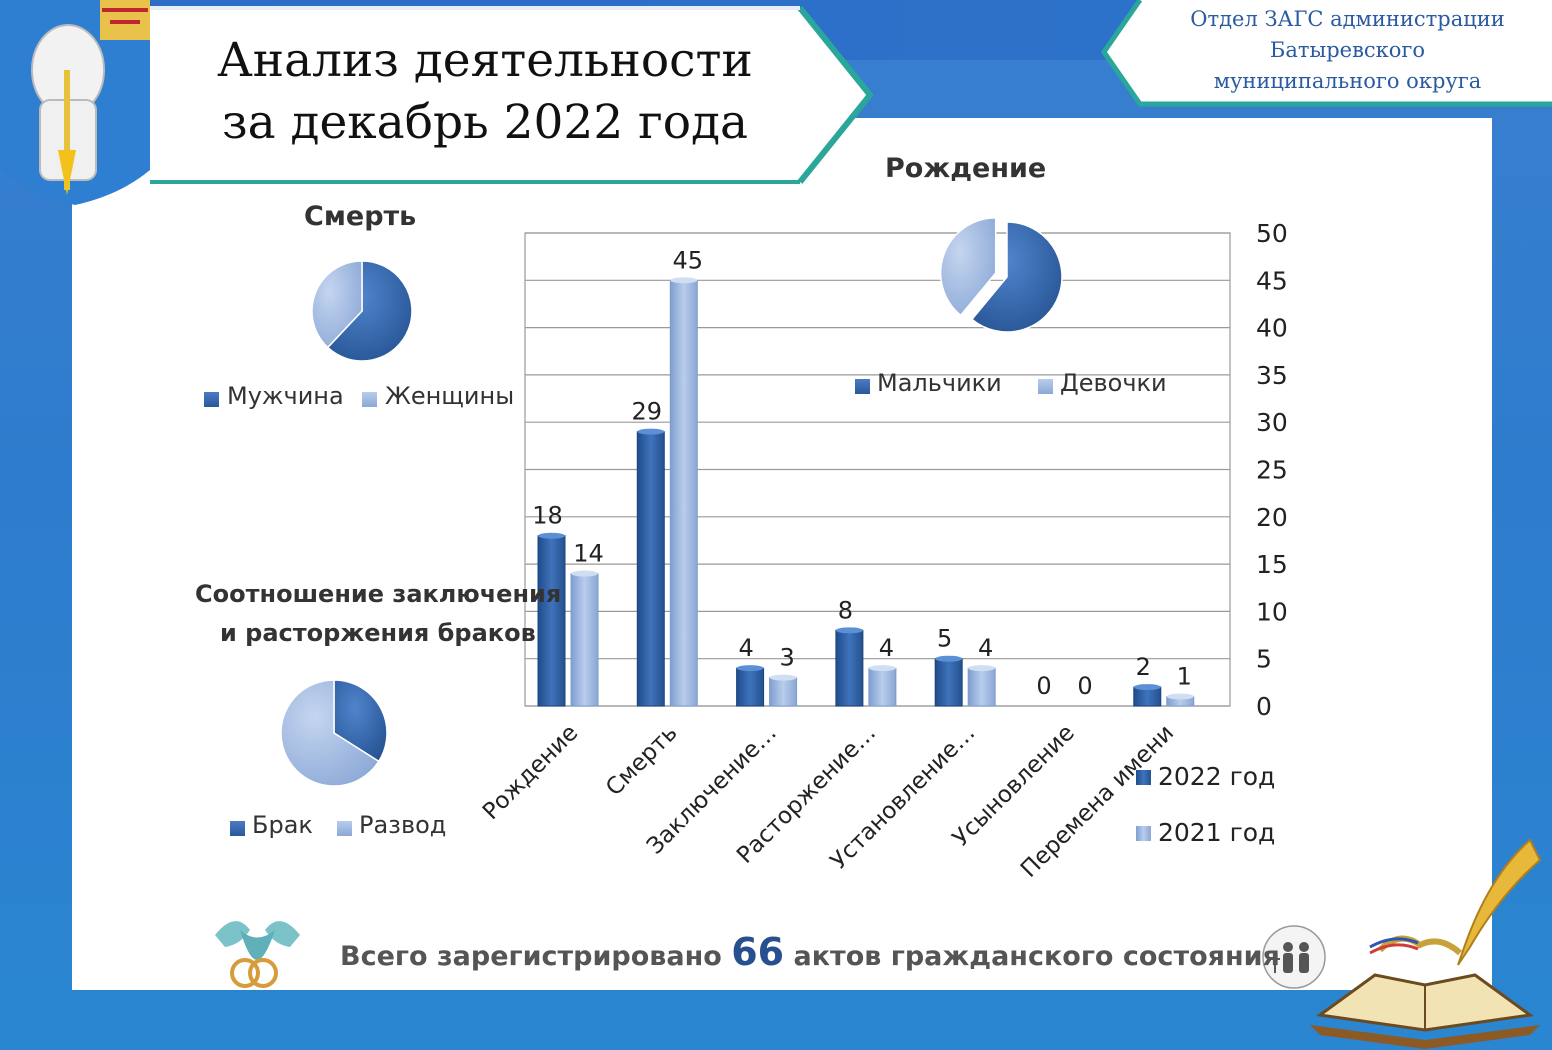  Describe the element at coordinates (786, 658) in the screenshot. I see `bar-value-label: 3` at that location.